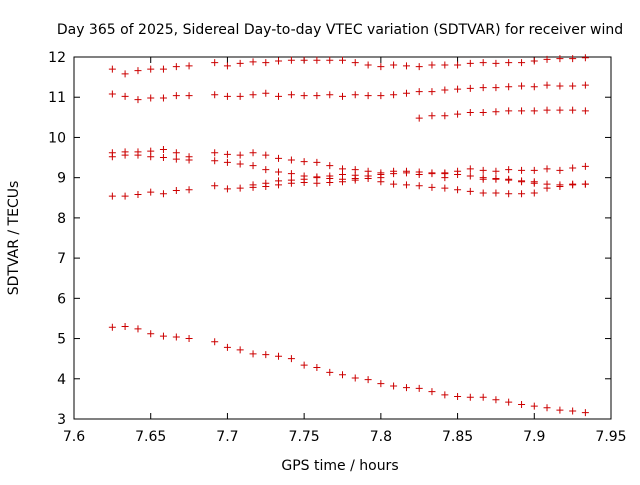 This screenshot has height=485, width=640. I want to click on x-tick-label: 7.85, so click(457, 437).